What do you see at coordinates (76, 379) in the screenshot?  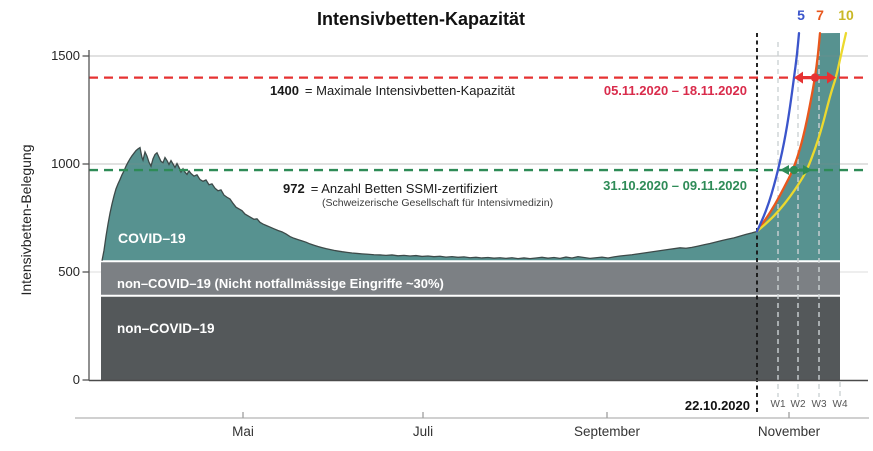 I see `y-tick-label-0: 0` at bounding box center [76, 379].